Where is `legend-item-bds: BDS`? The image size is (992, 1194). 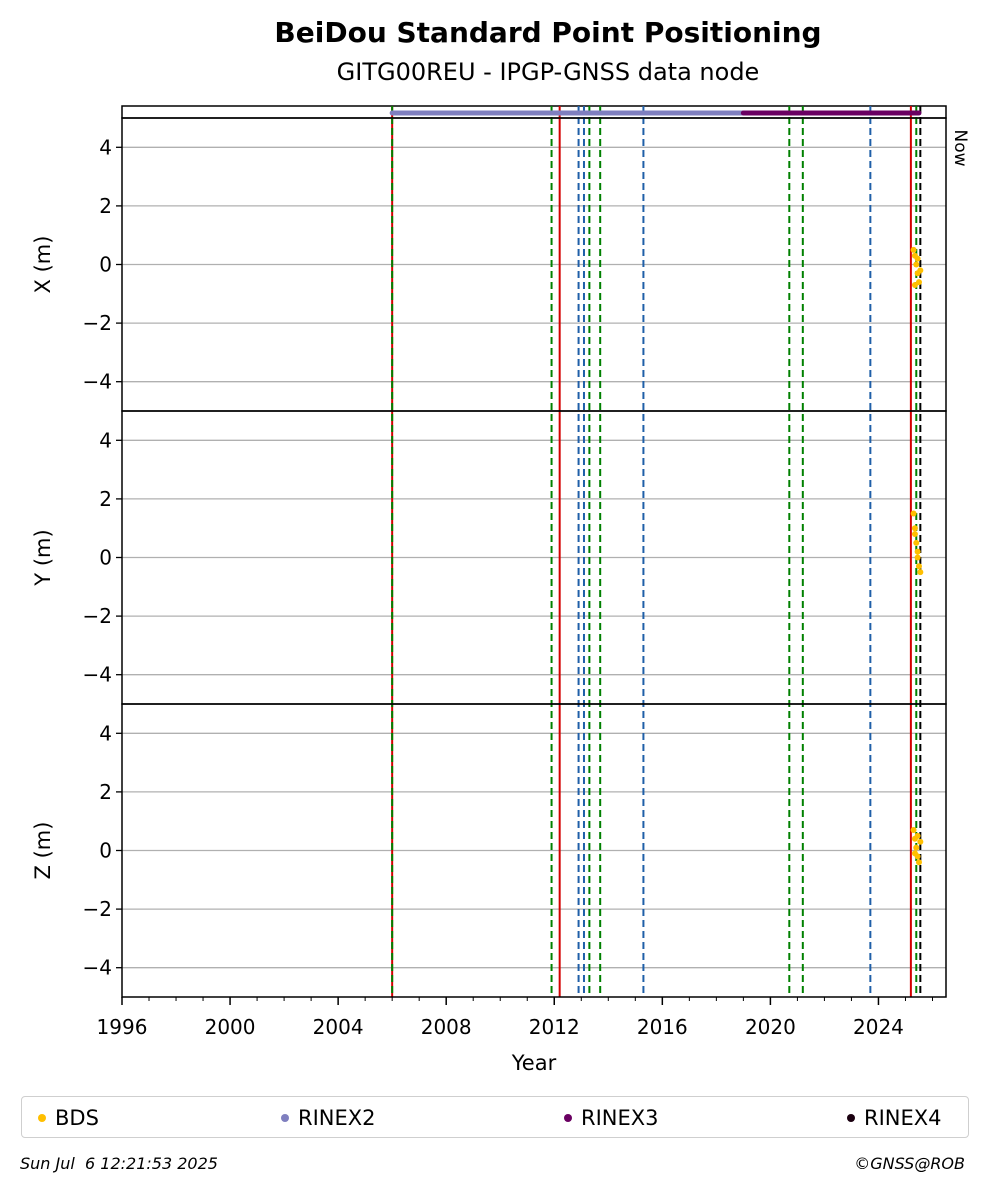 legend-item-bds: BDS is located at coordinates (68, 1118).